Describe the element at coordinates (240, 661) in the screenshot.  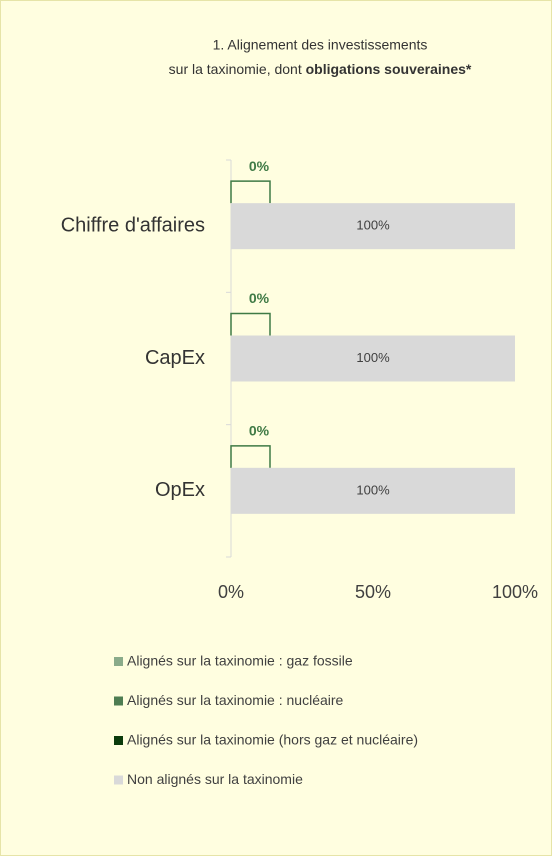
I see `legend-label: Alignés sur la taxinomie : gaz fossile` at that location.